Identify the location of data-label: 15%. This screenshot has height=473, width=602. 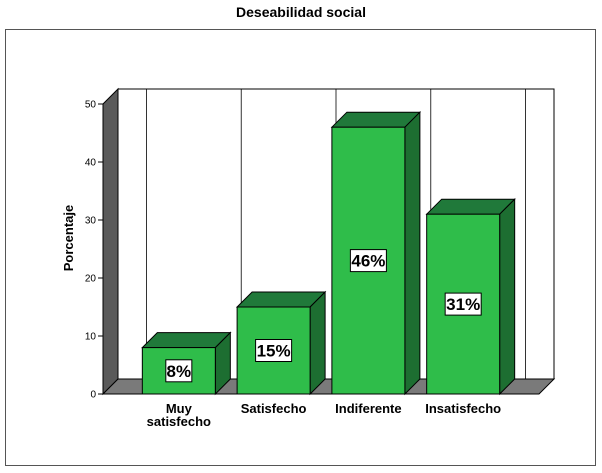
(274, 351).